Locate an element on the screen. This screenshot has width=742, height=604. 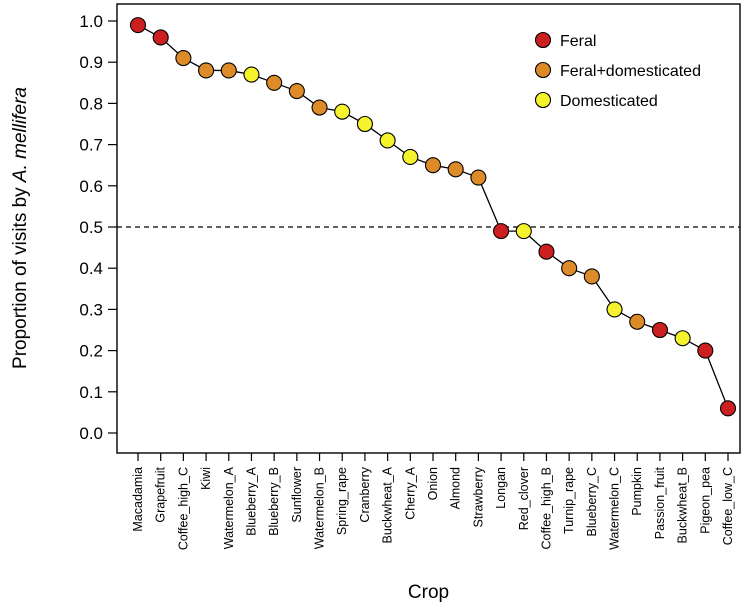
y-axis-label: Proportion of visits by A. mellifera is located at coordinates (20, 228).